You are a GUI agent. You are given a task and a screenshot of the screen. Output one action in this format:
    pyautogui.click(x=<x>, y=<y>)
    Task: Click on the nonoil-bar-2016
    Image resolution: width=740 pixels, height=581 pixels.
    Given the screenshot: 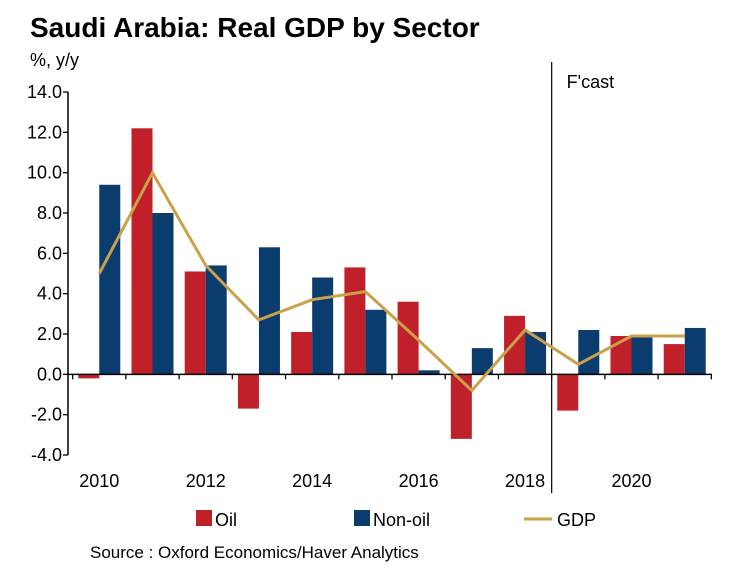 What is the action you would take?
    pyautogui.click(x=429, y=372)
    